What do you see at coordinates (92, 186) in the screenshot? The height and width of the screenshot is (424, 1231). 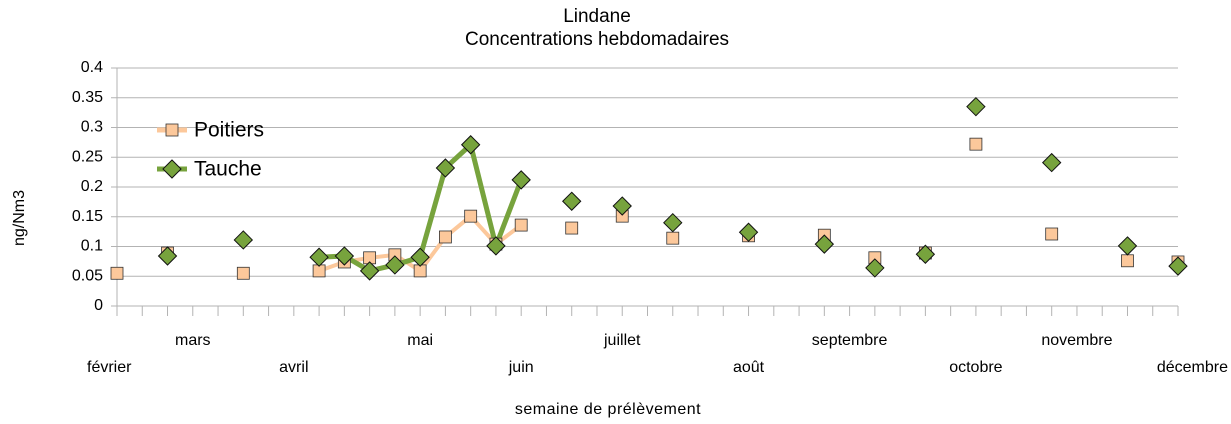 I see `y-tick-label: 0.2` at bounding box center [92, 186].